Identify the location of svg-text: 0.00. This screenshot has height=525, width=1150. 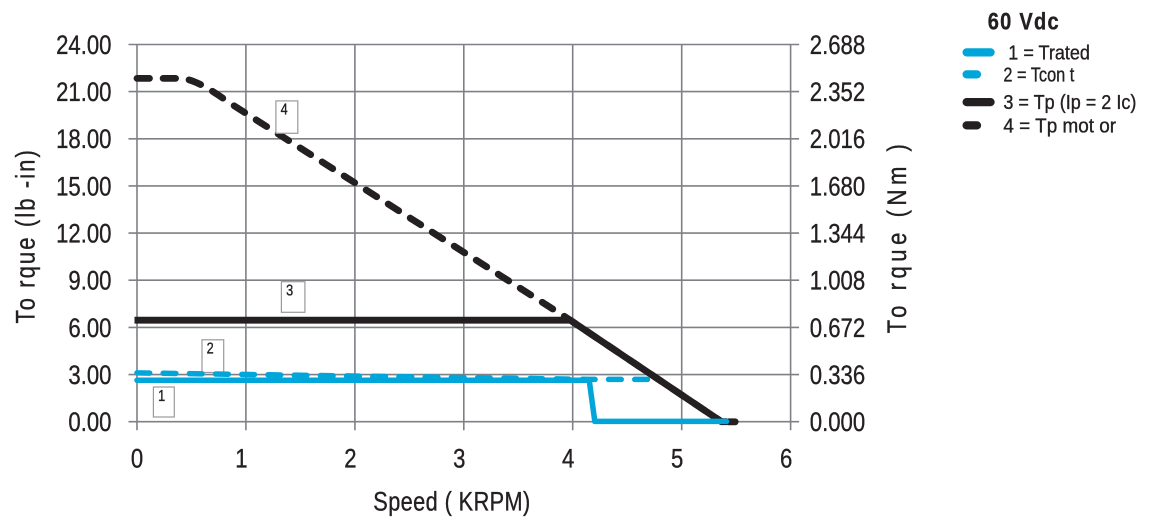
(89, 423).